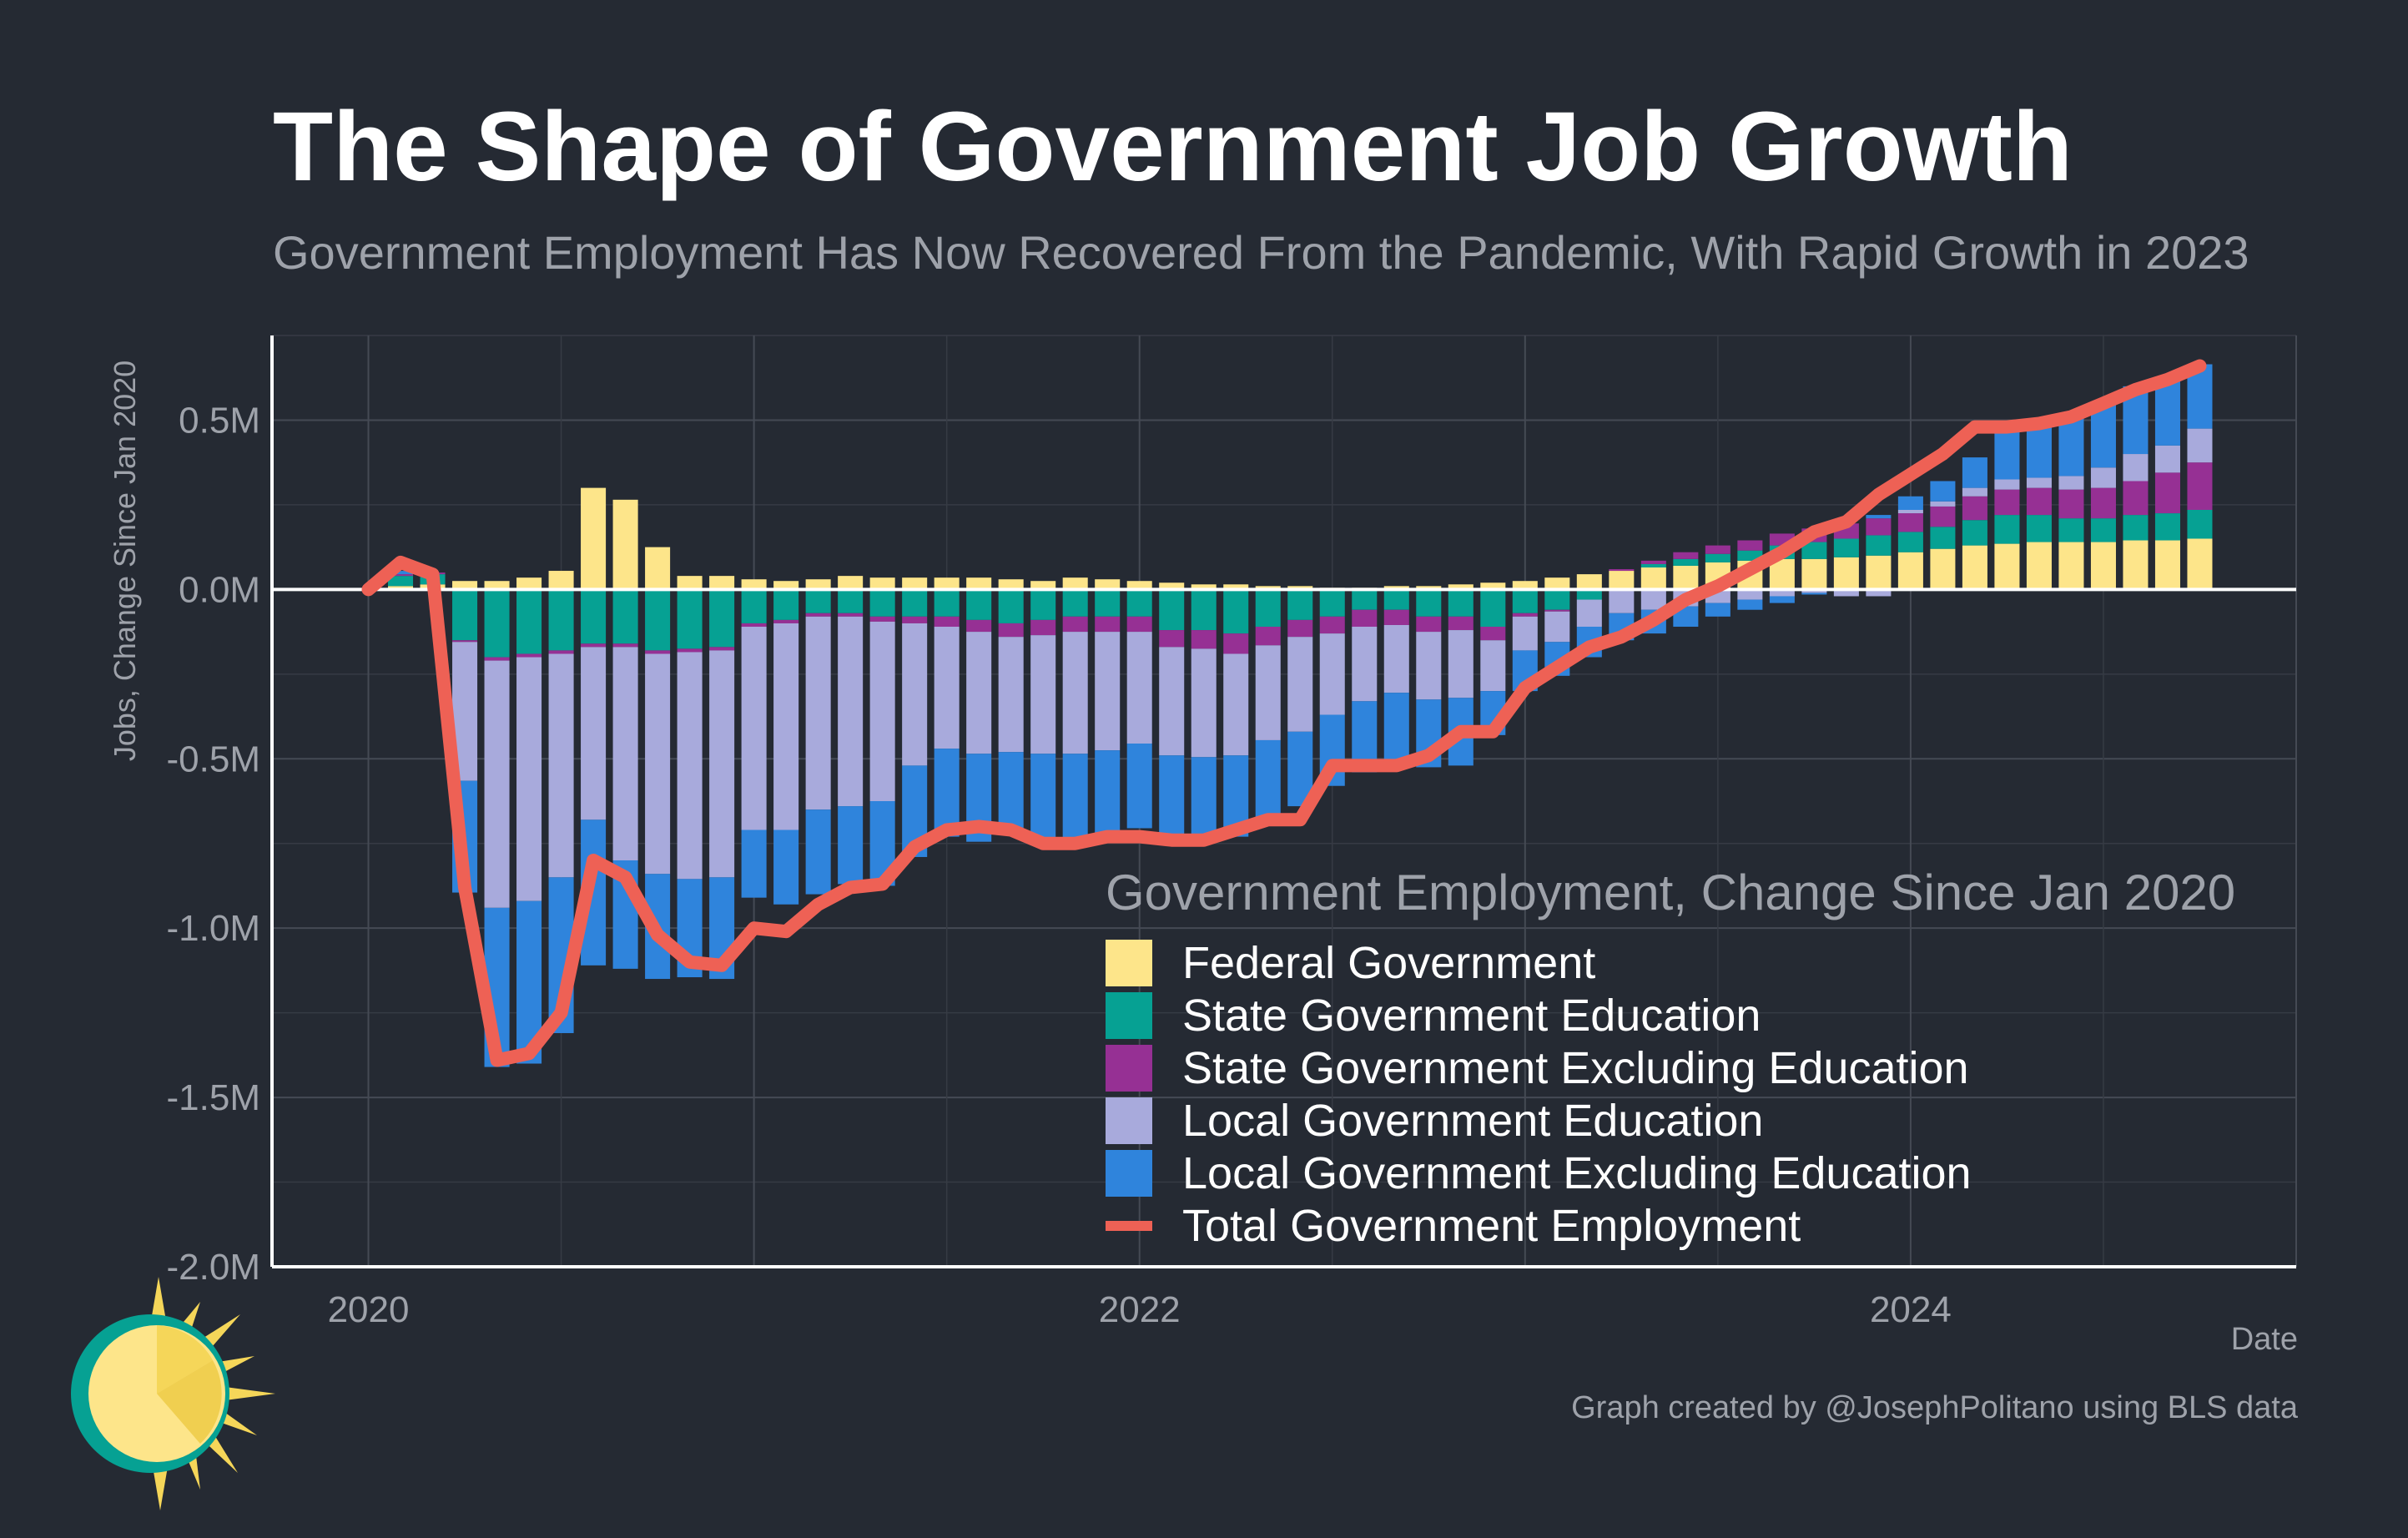 This screenshot has width=2408, height=1538. I want to click on legend-item-state-ex: State Government Excluding Education, so click(1670, 1067).